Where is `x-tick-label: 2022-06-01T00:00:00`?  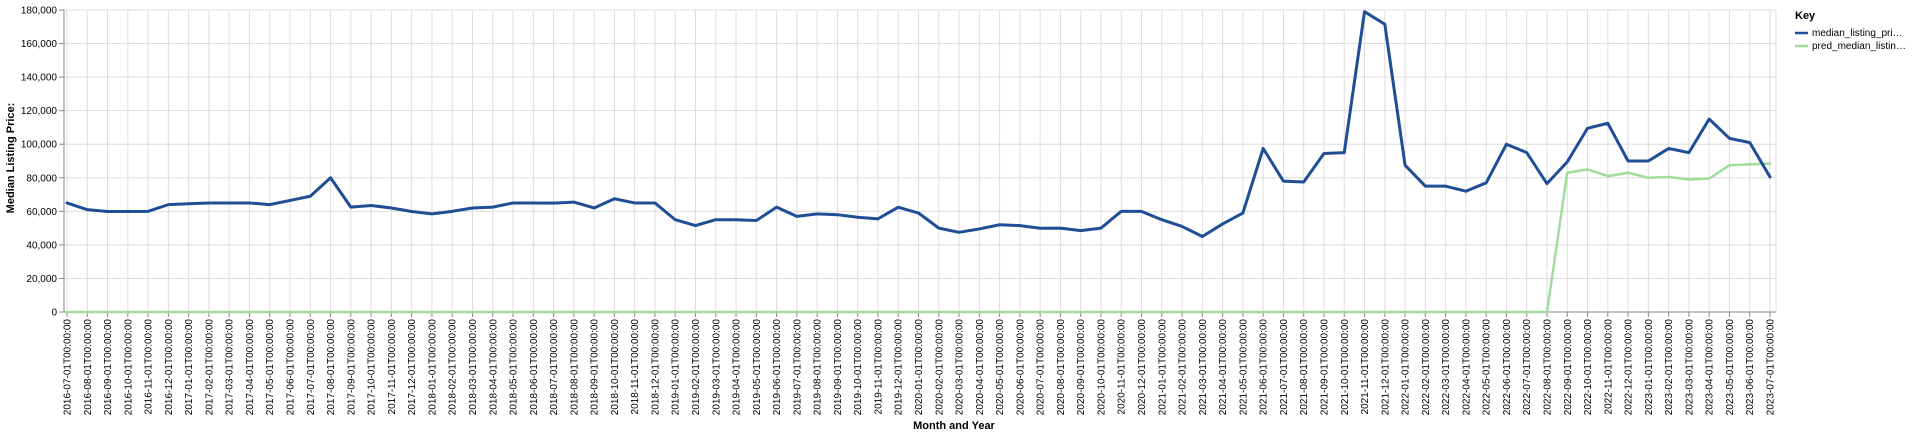
x-tick-label: 2022-06-01T00:00:00 is located at coordinates (1507, 367).